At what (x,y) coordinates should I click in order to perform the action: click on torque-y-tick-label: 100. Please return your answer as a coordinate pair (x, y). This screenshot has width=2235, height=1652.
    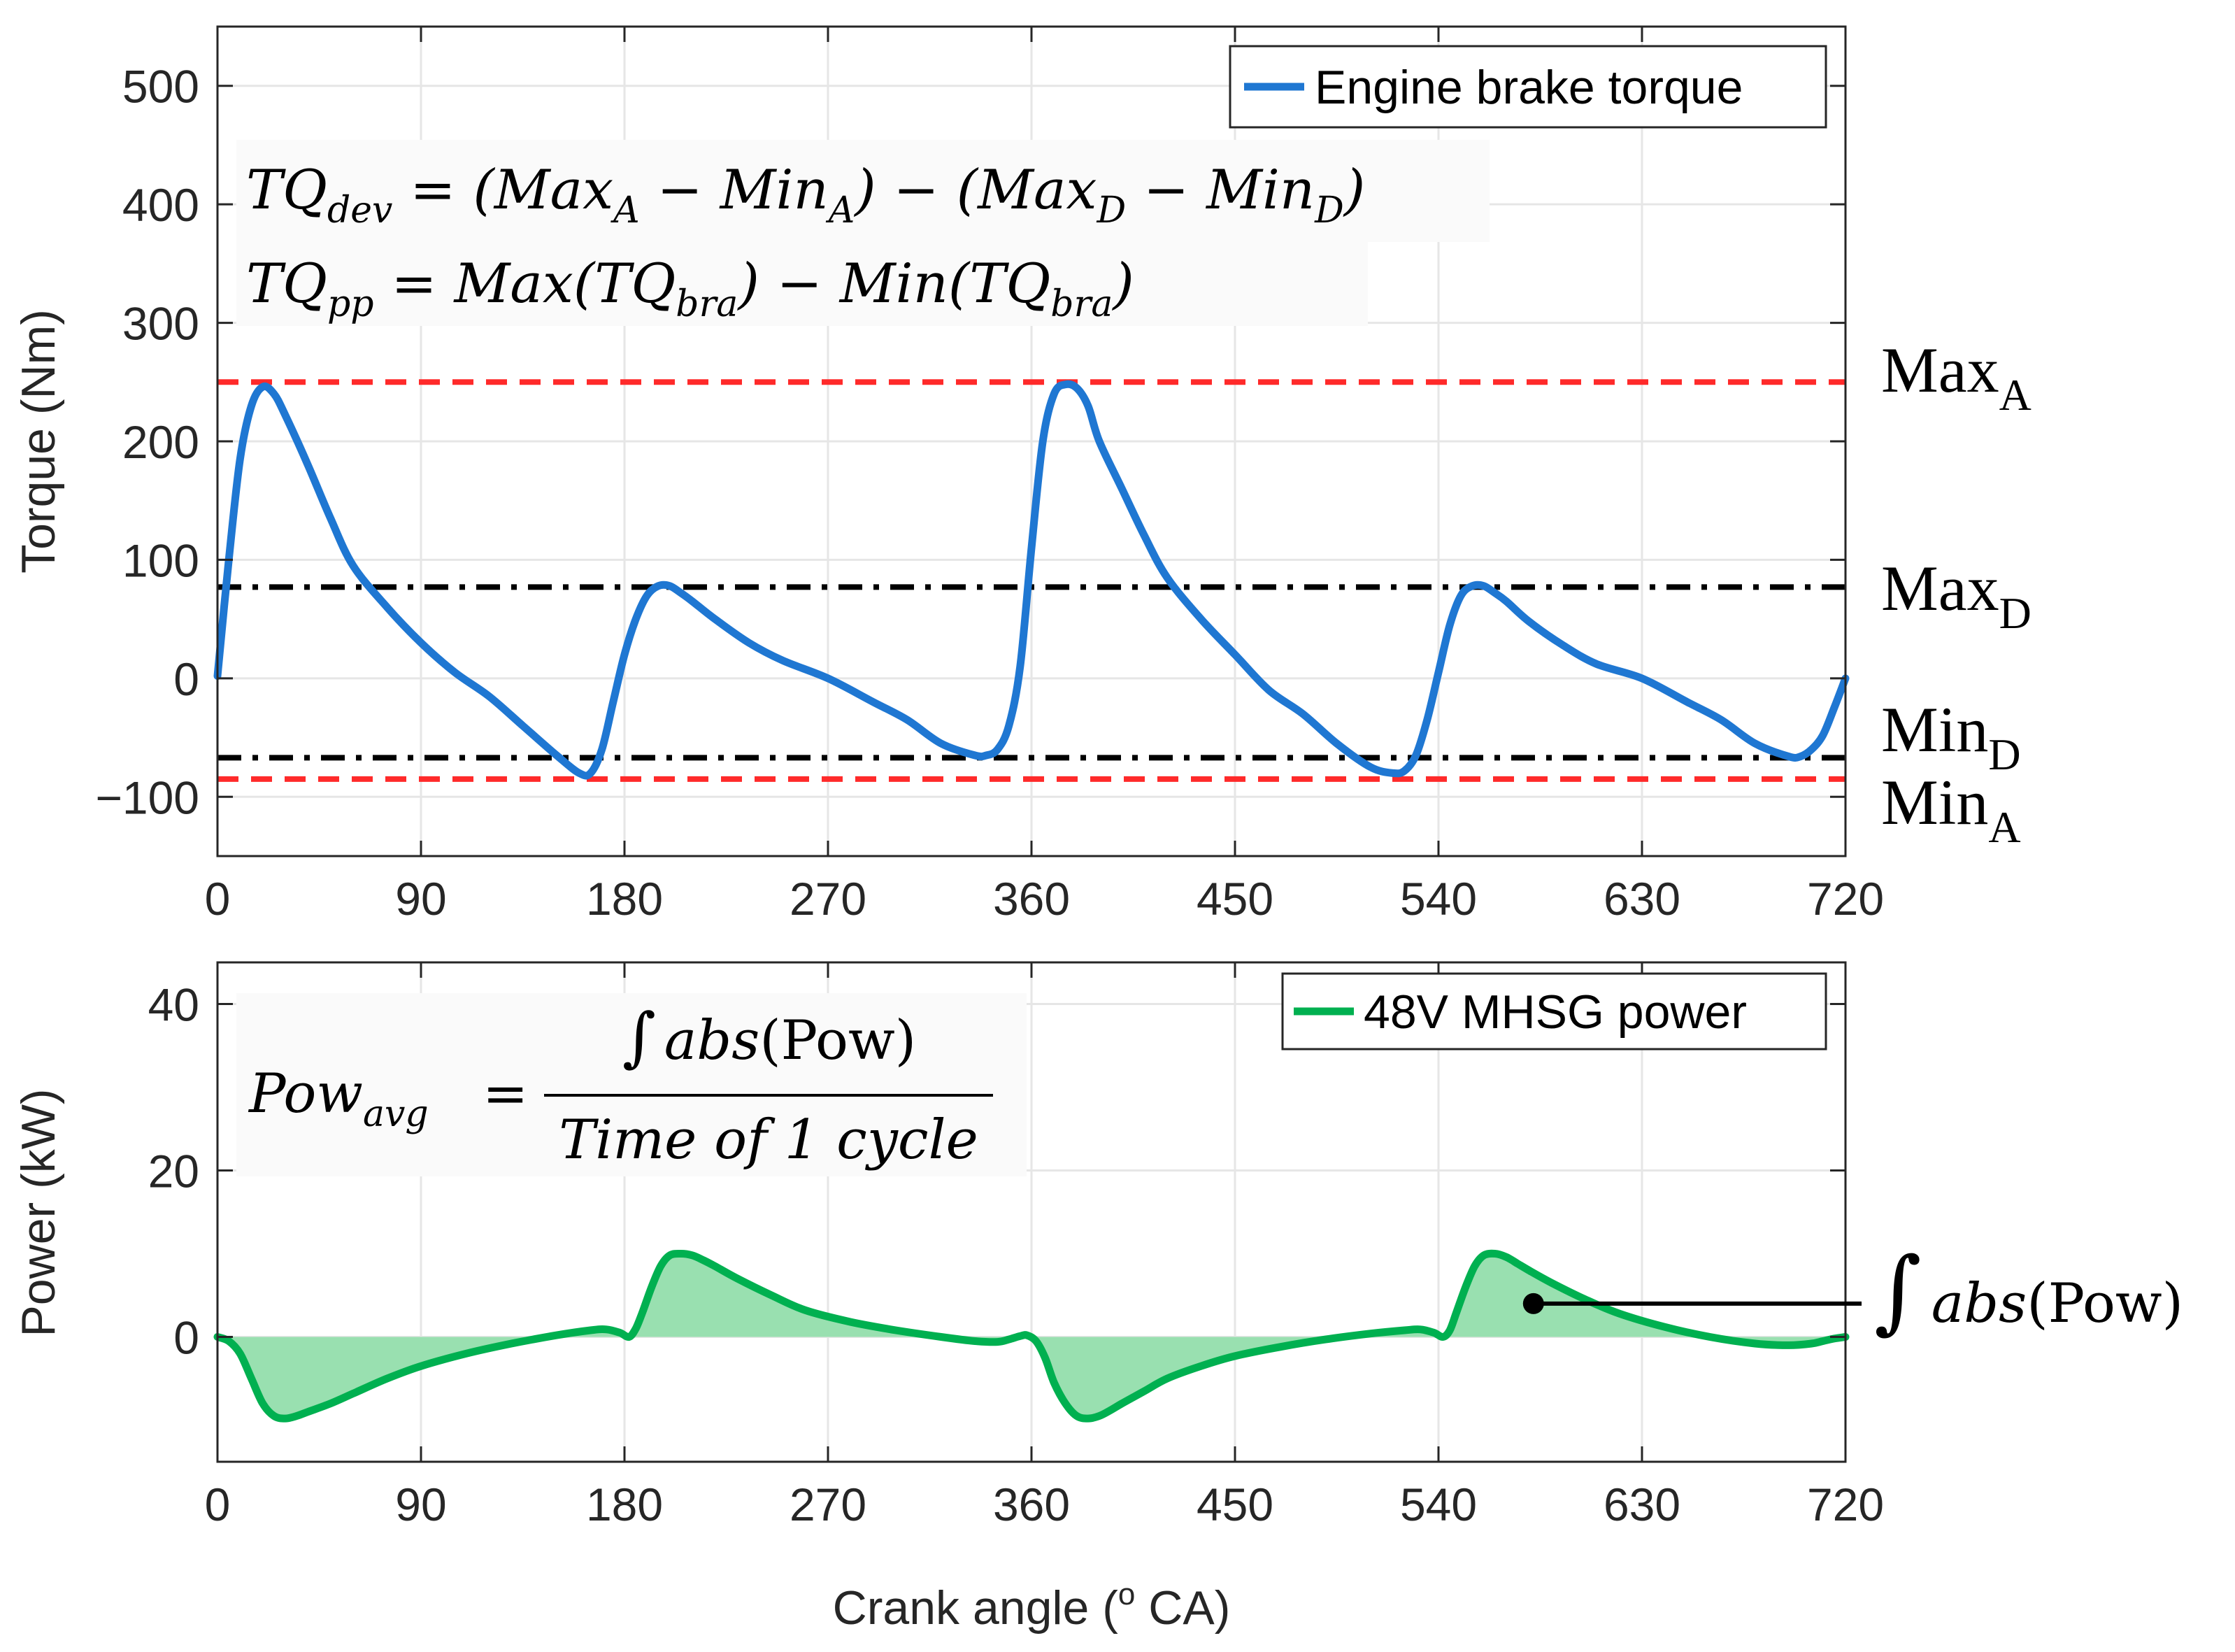
    Looking at the image, I should click on (160, 560).